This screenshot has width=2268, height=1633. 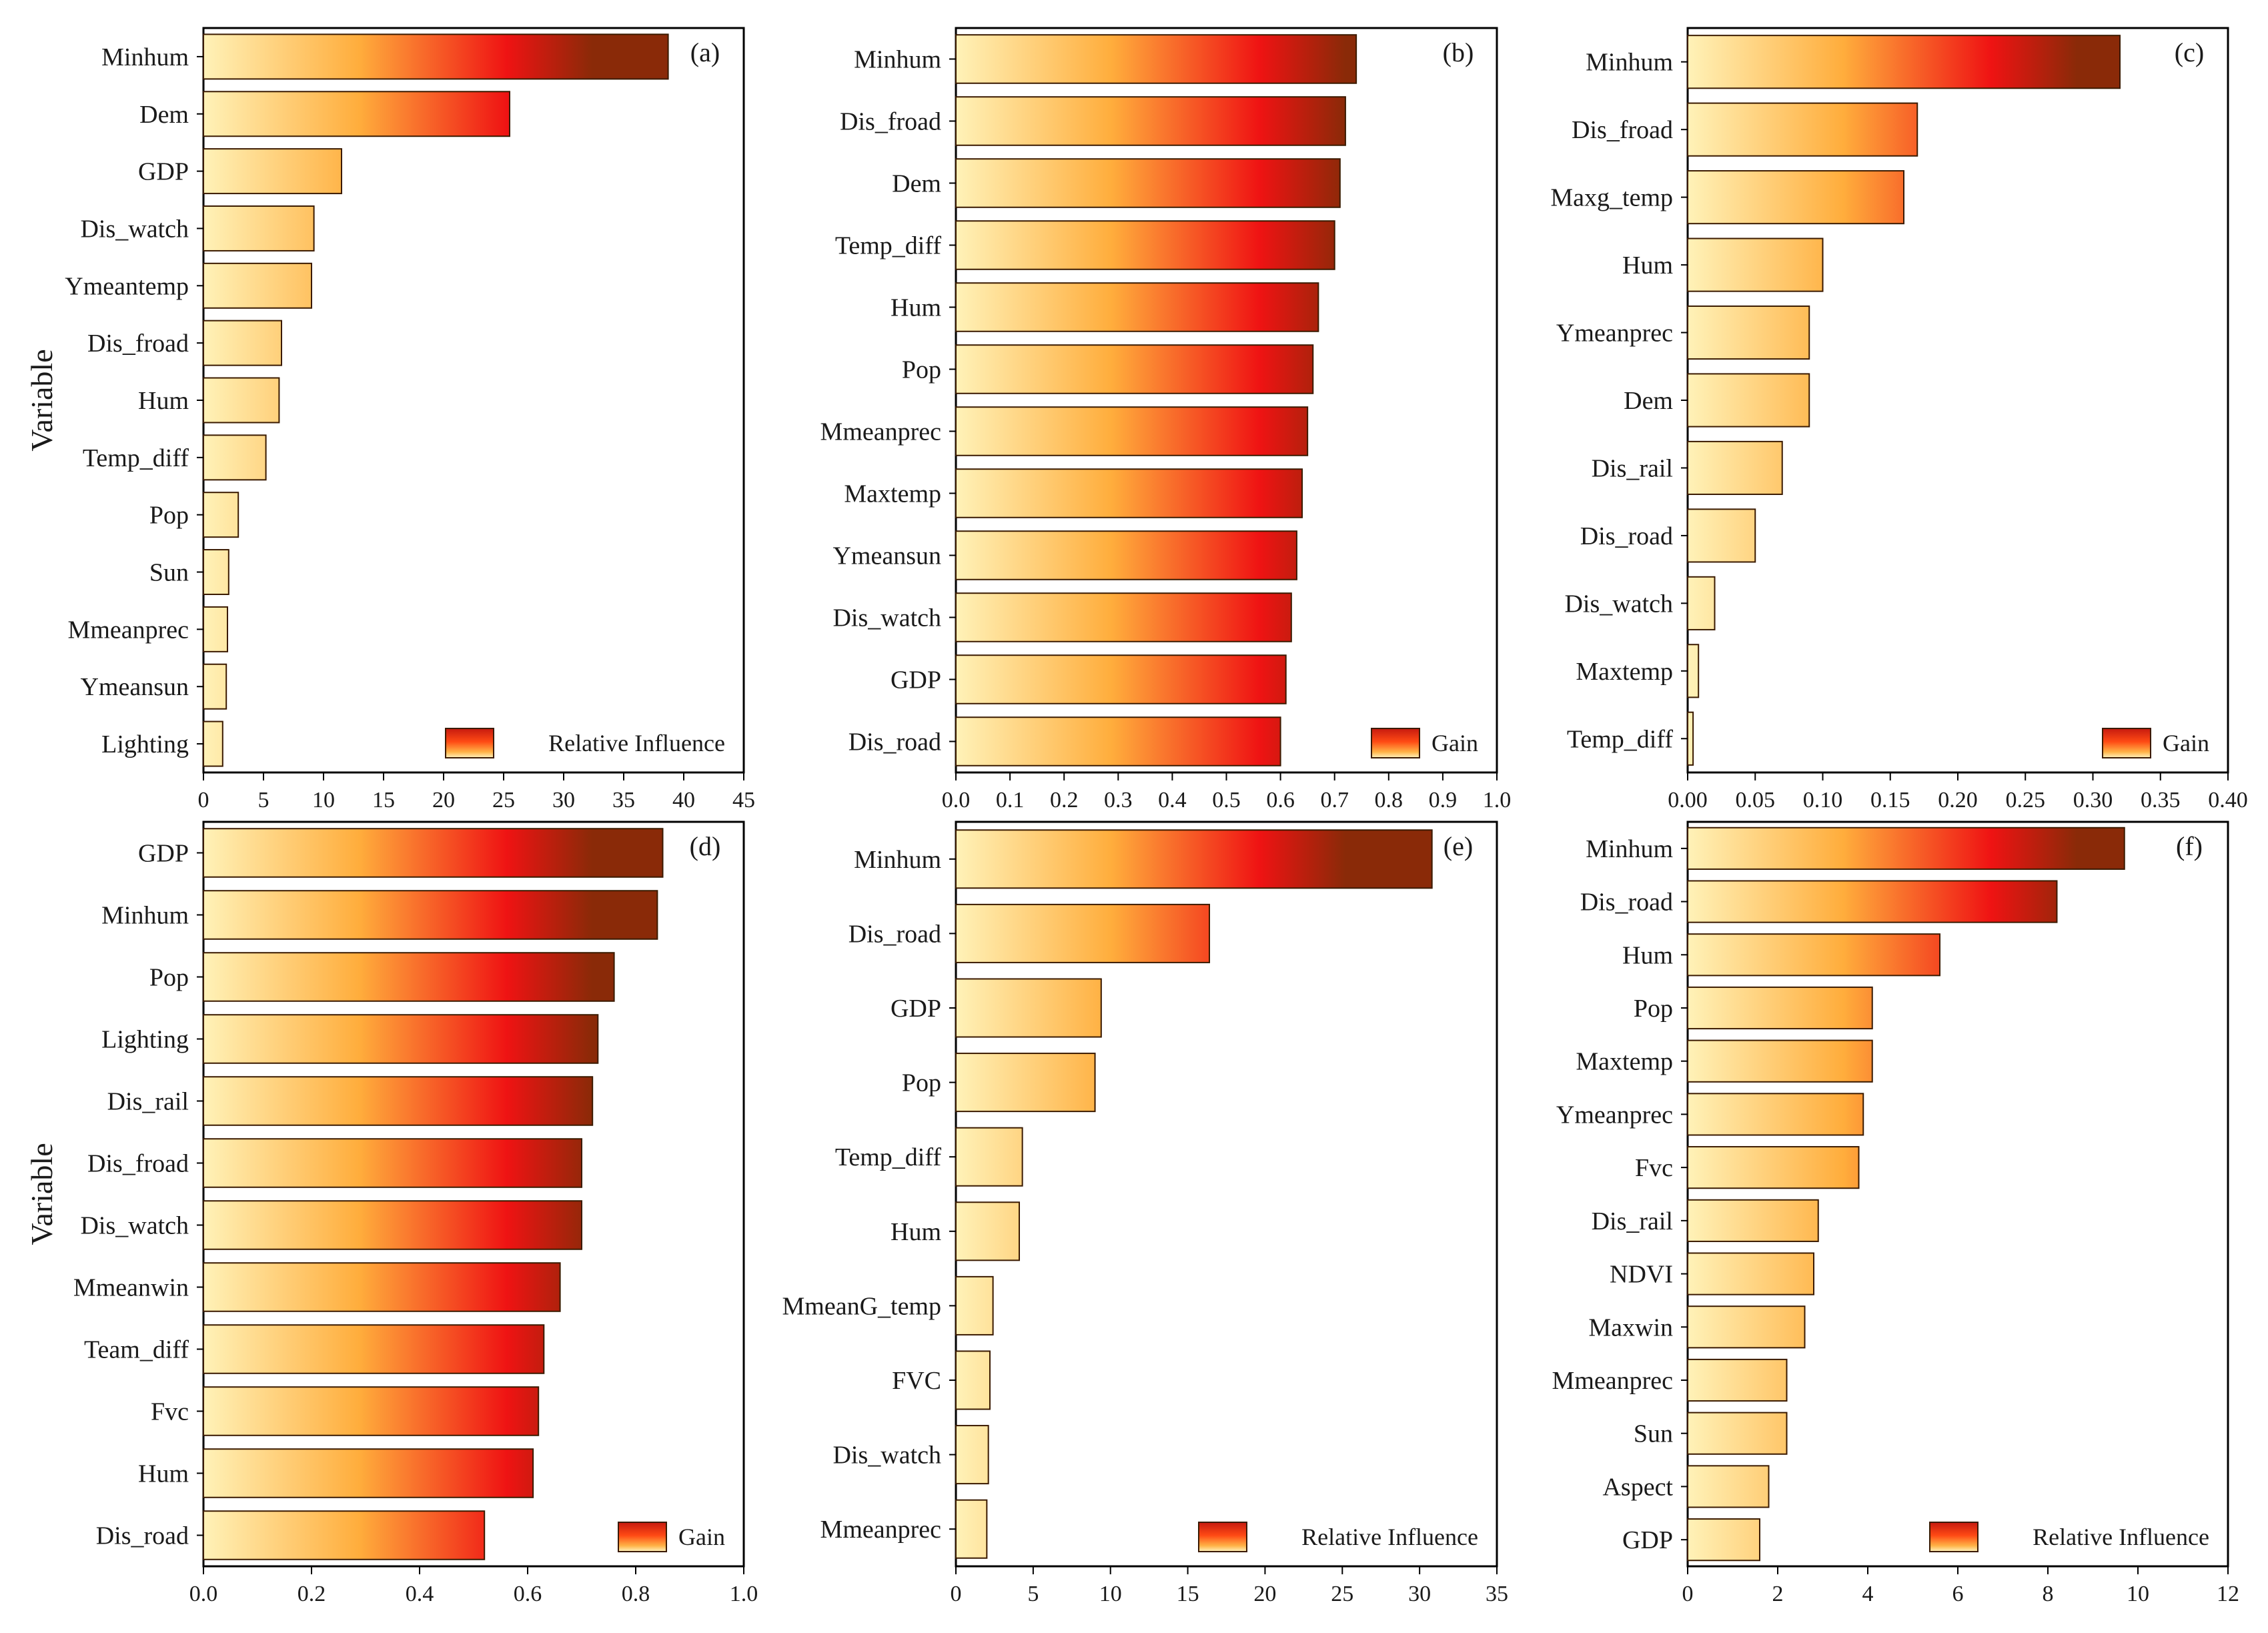 What do you see at coordinates (374, 1349) in the screenshot?
I see `bar-Team_diff` at bounding box center [374, 1349].